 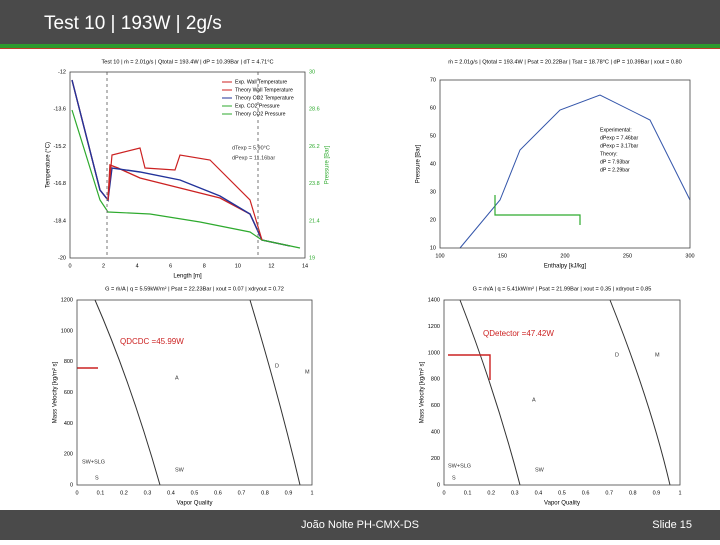 What do you see at coordinates (433, 192) in the screenshot?
I see `y-tick-label: 30` at bounding box center [433, 192].